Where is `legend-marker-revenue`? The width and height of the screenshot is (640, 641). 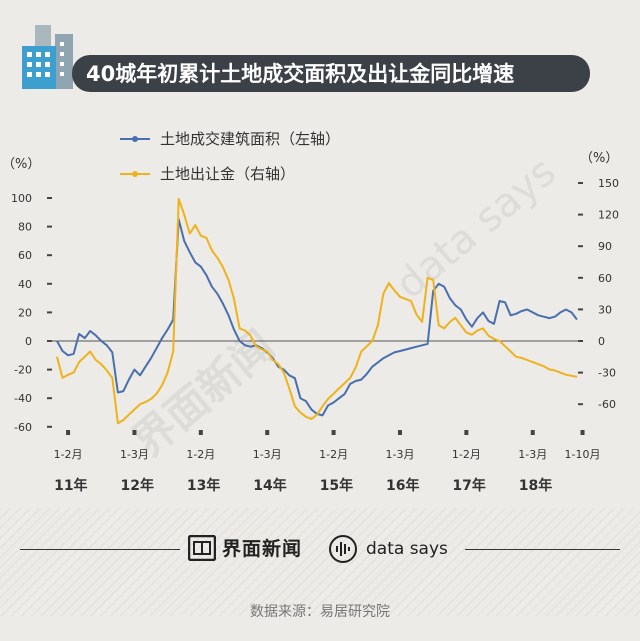 legend-marker-revenue is located at coordinates (135, 174).